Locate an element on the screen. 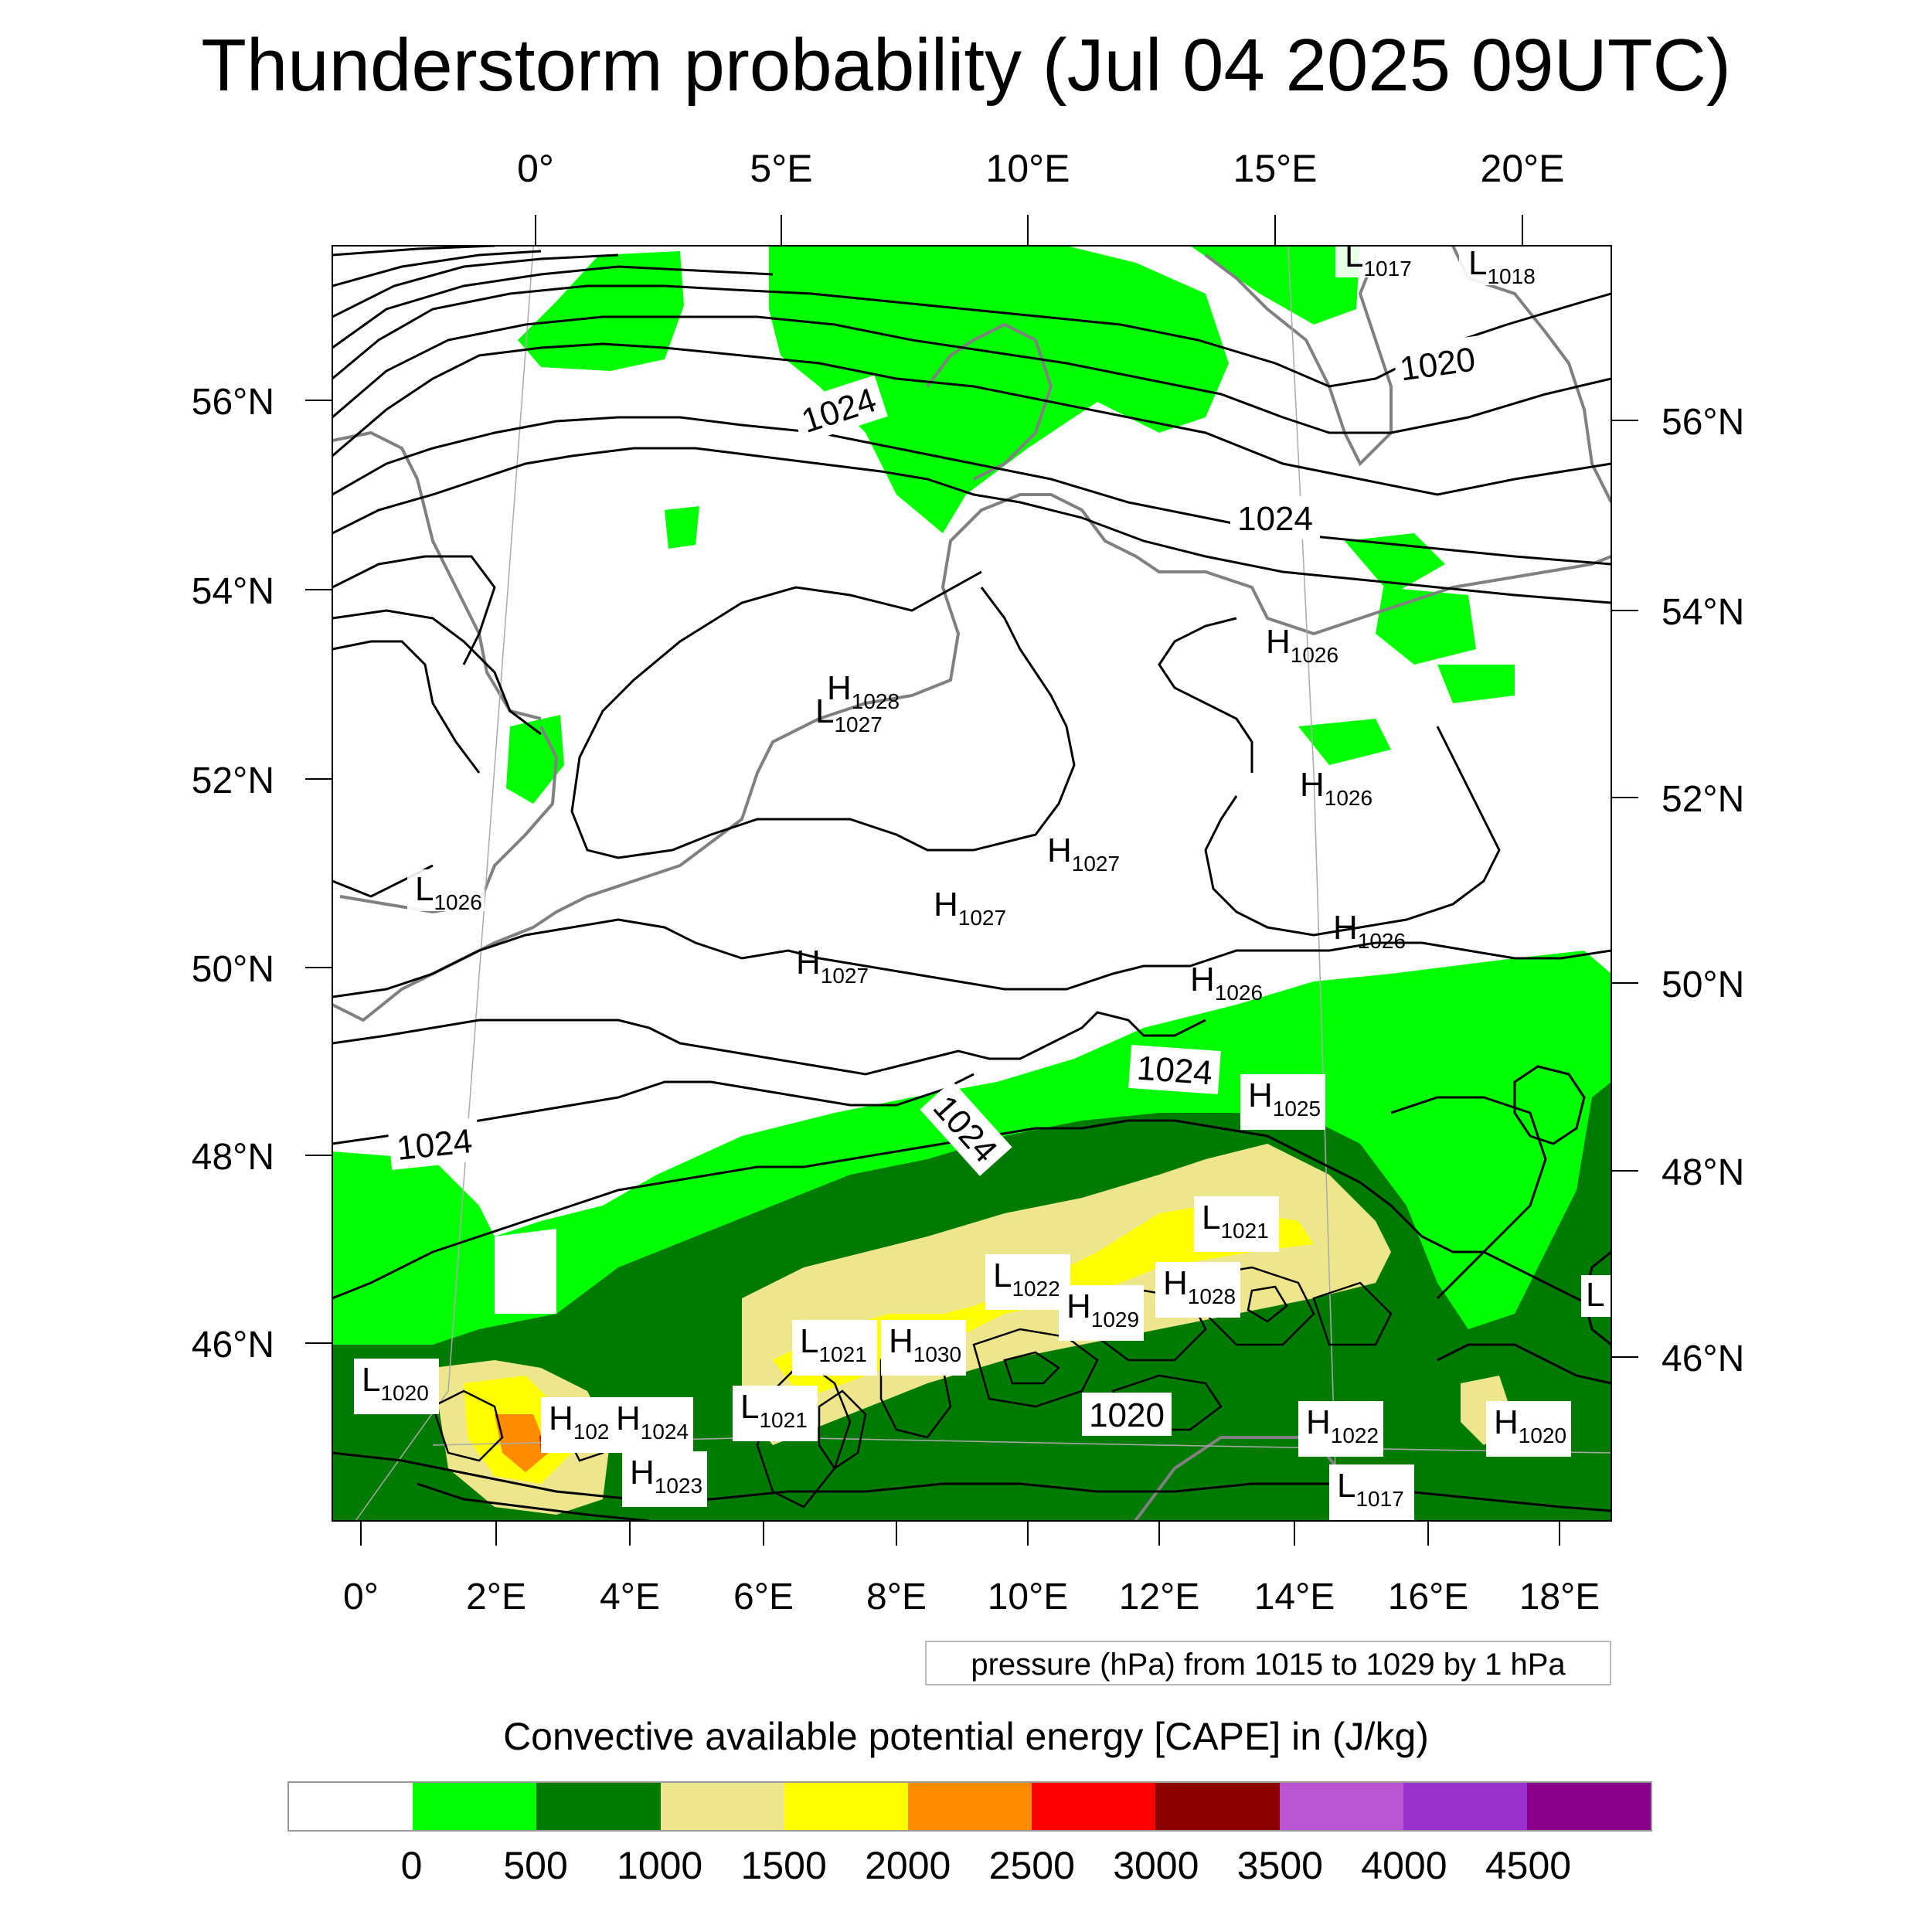 The image size is (1932, 1932). pressure-center-value: 1021 is located at coordinates (783, 1420).